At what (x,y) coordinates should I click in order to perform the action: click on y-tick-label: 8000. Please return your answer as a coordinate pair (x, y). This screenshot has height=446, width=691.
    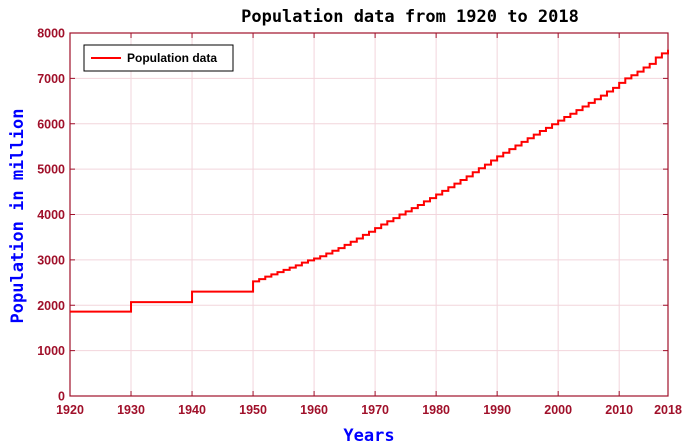
    Looking at the image, I should click on (51, 34).